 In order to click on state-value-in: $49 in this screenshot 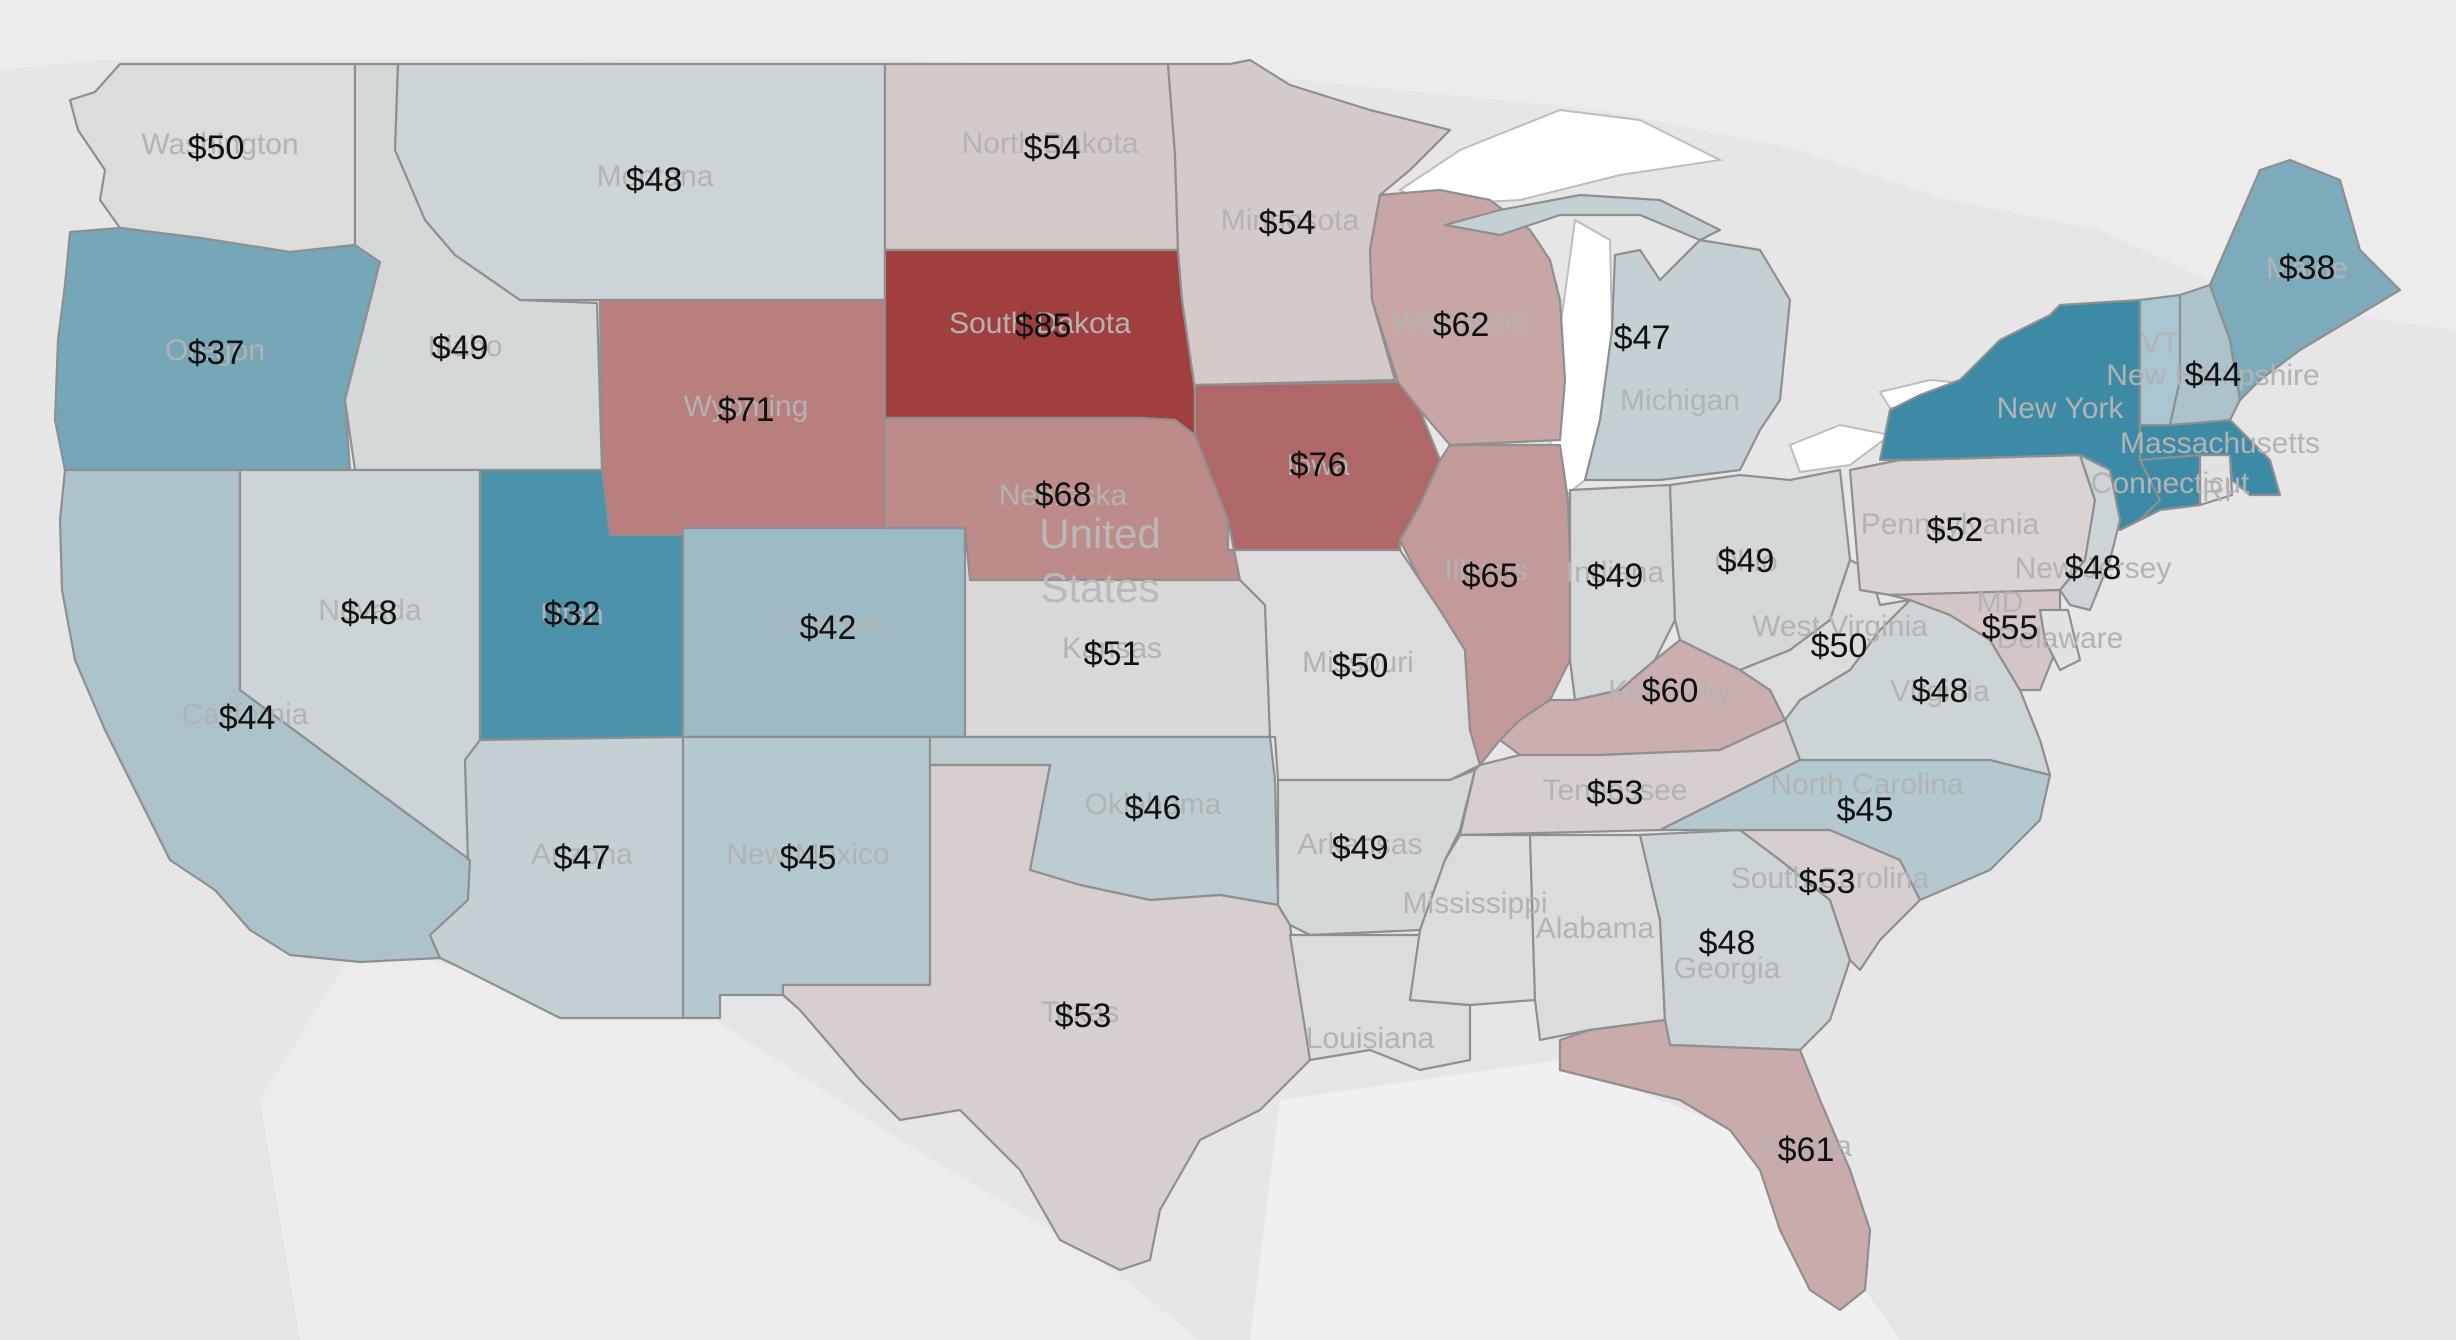, I will do `click(1615, 576)`.